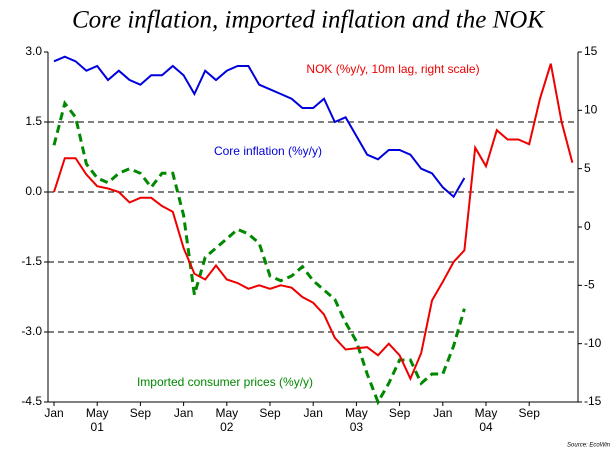  What do you see at coordinates (268, 151) in the screenshot?
I see `series-label: Core inflation (%y/y)` at bounding box center [268, 151].